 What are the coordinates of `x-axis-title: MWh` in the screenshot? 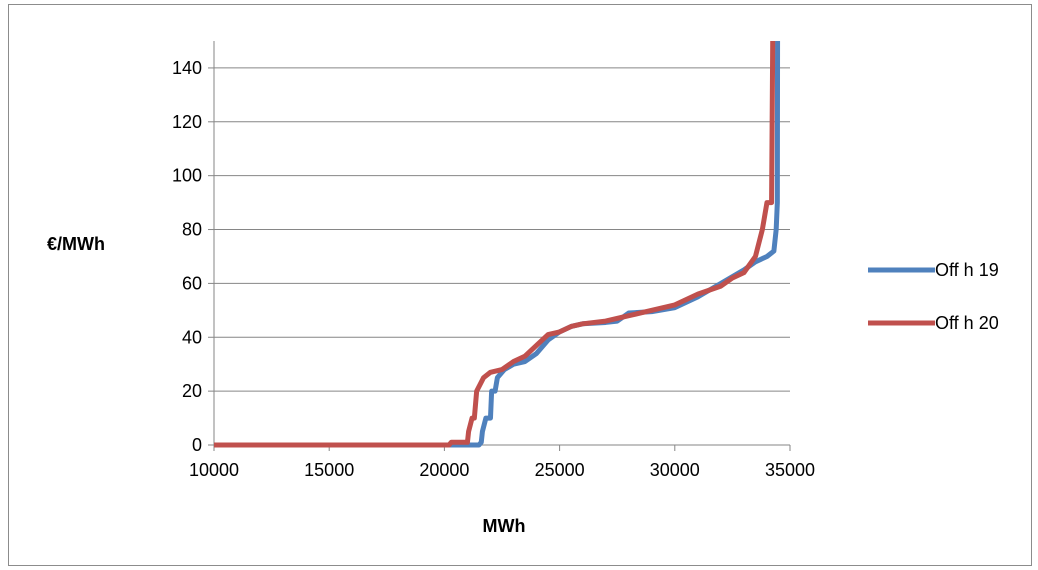 It's located at (504, 526).